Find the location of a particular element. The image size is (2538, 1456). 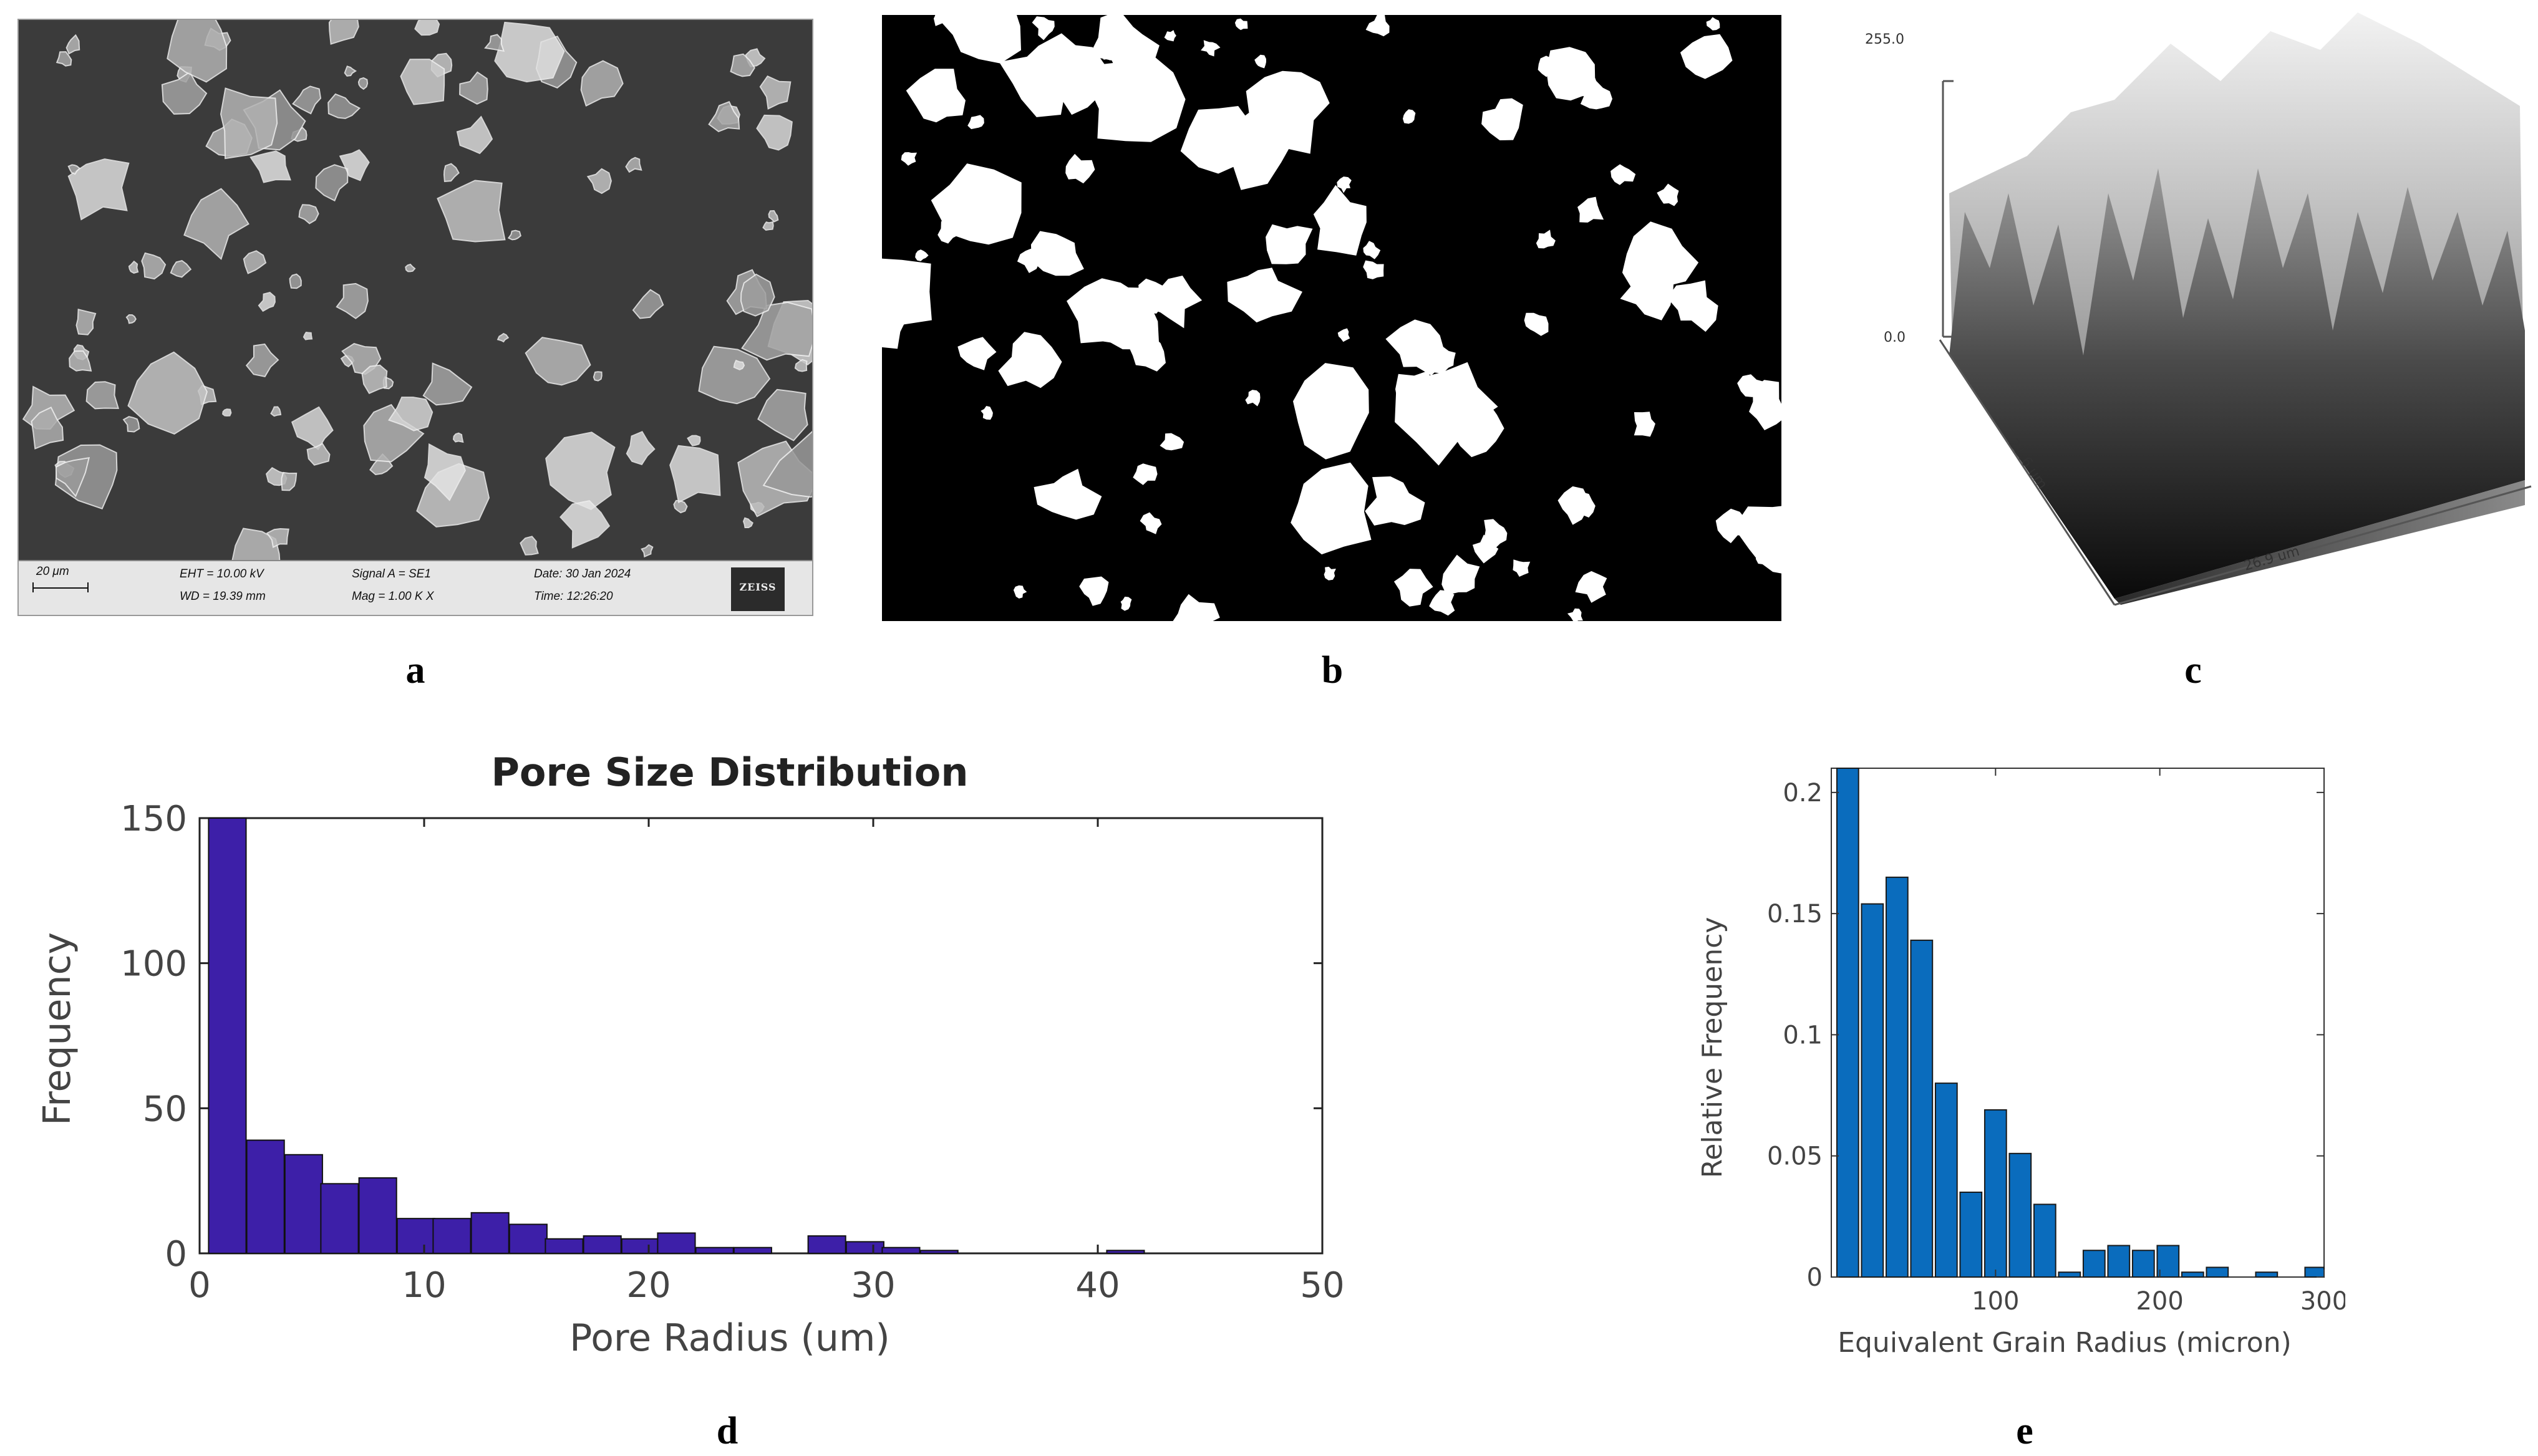

chart-d-ytick-label: 100 is located at coordinates (153, 965).